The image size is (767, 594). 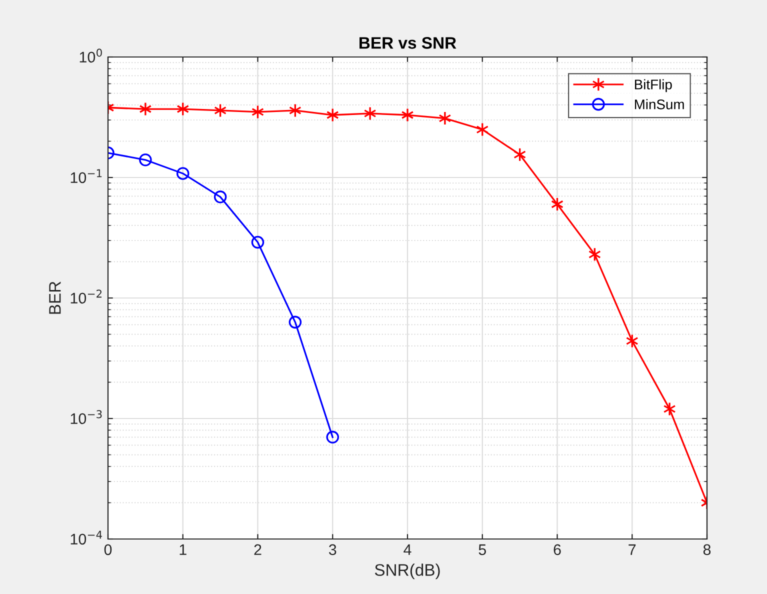 I want to click on y-tick-label: 10$^{−2}$, so click(x=86, y=297).